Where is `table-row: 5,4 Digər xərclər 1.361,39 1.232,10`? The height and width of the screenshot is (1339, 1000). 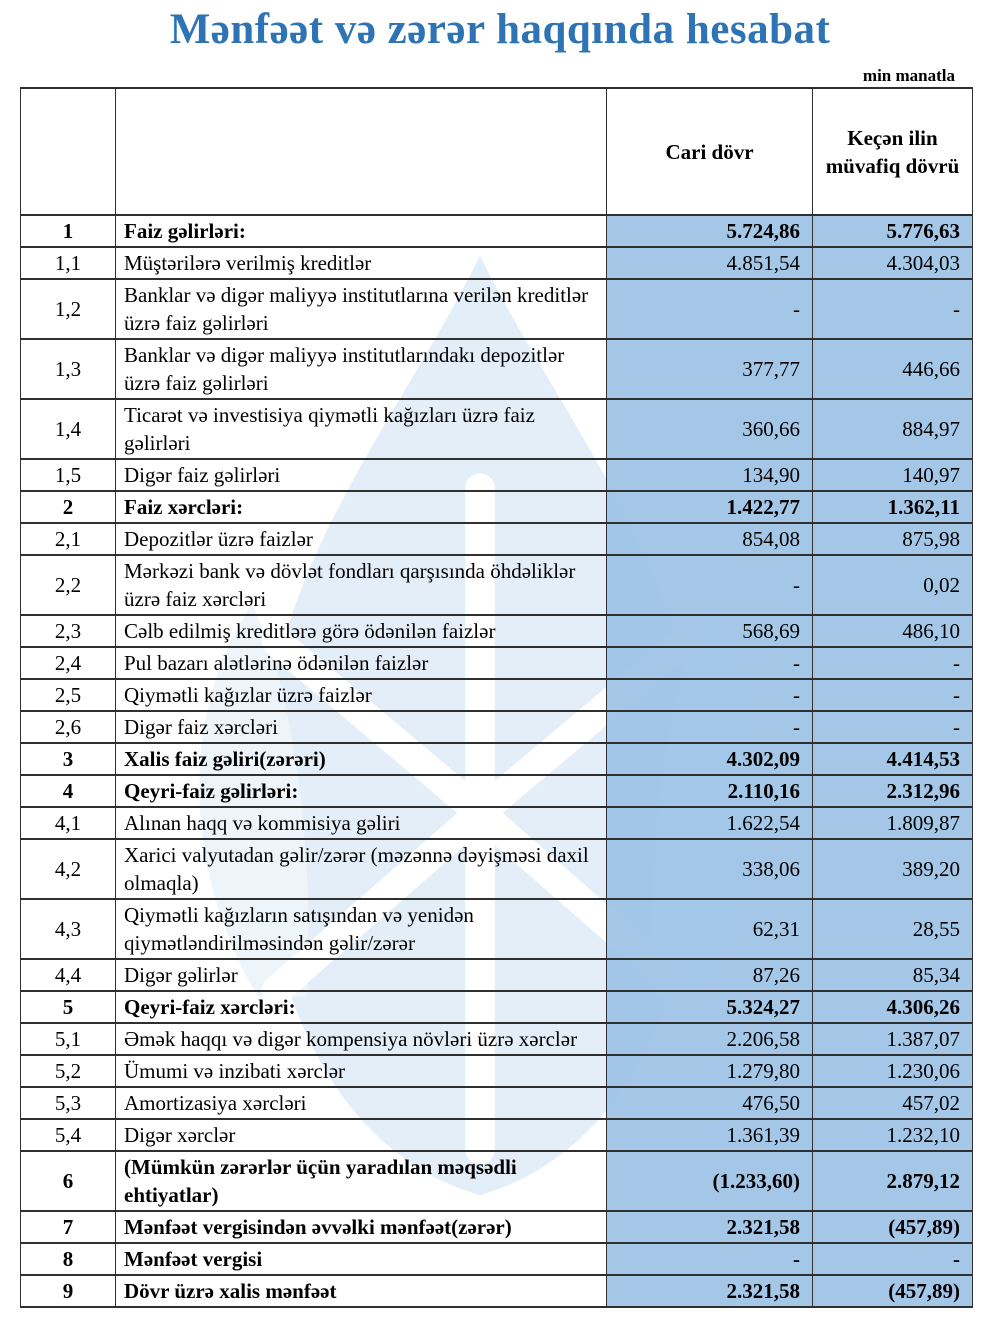
table-row: 5,4 Digər xərclər 1.361,39 1.232,10 is located at coordinates (496, 1135).